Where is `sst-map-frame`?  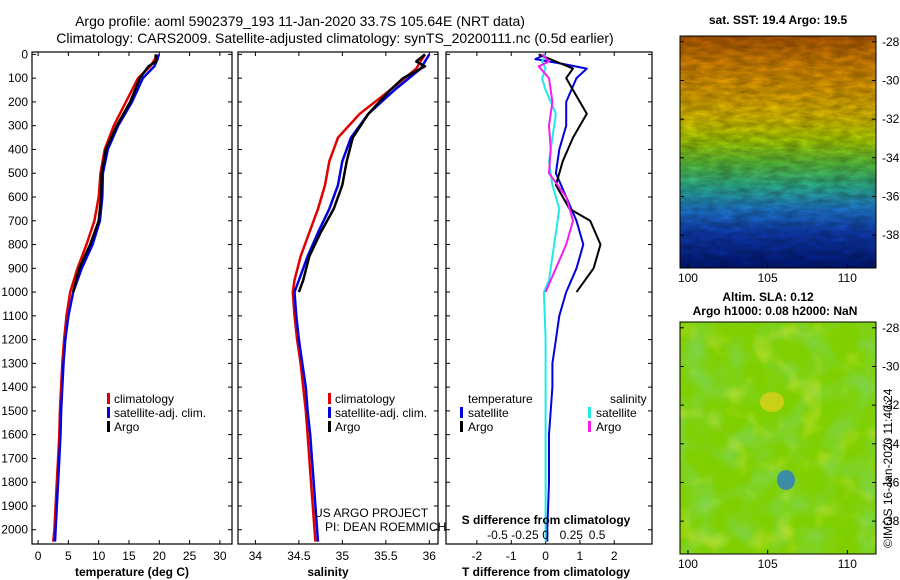 sst-map-frame is located at coordinates (778, 152).